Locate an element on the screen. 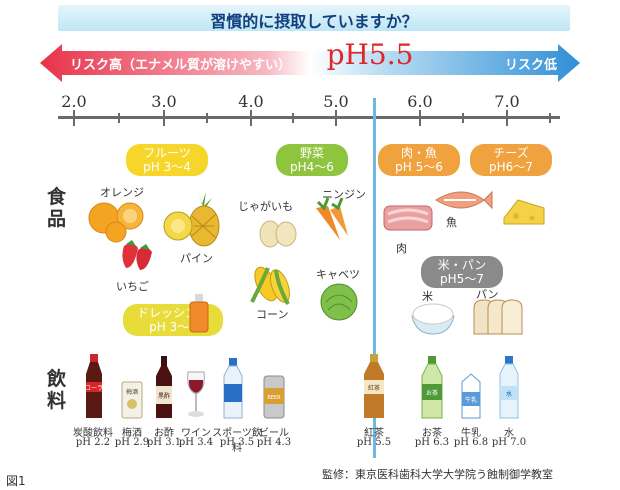 This screenshot has height=490, width=620. green-tea-bottle-icon: お茶 is located at coordinates (432, 387).